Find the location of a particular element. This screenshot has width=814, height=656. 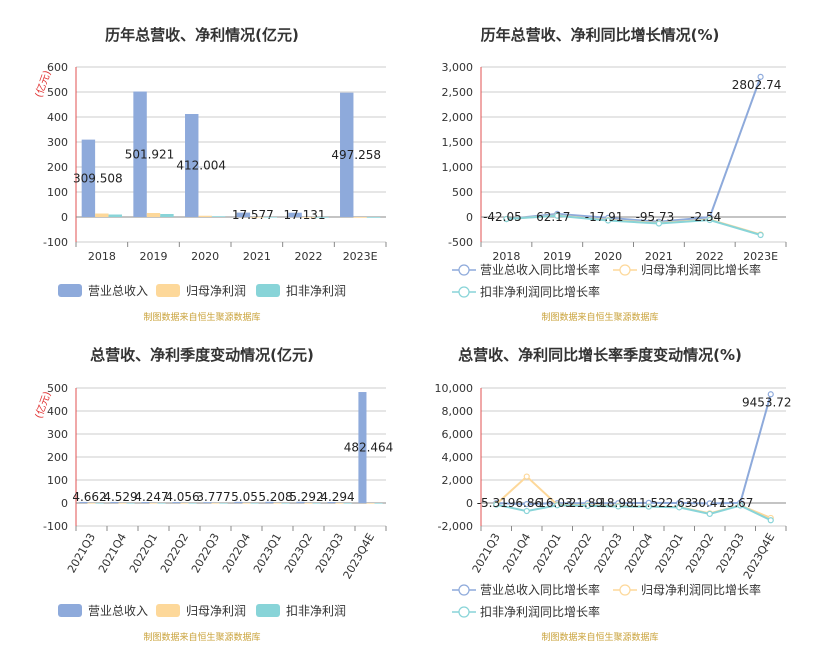

data-label: -96.86 is located at coordinates (522, 503).